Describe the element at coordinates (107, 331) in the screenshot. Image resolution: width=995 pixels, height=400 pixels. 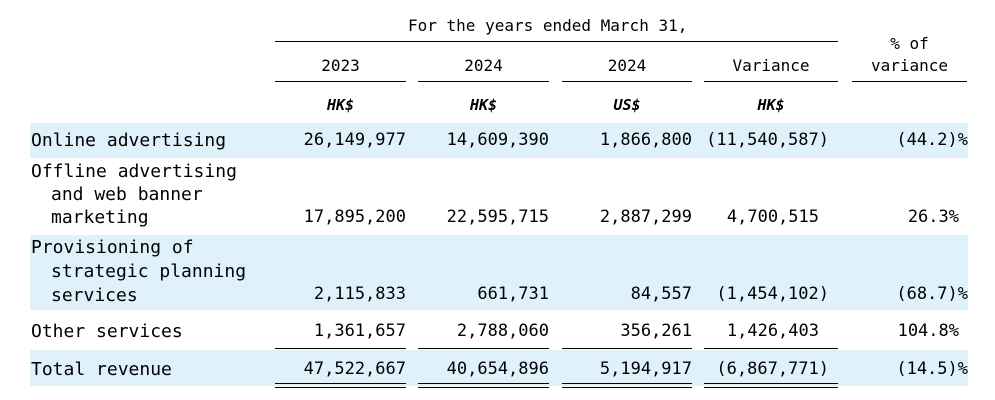
I see `row-label-other-services: Other services` at that location.